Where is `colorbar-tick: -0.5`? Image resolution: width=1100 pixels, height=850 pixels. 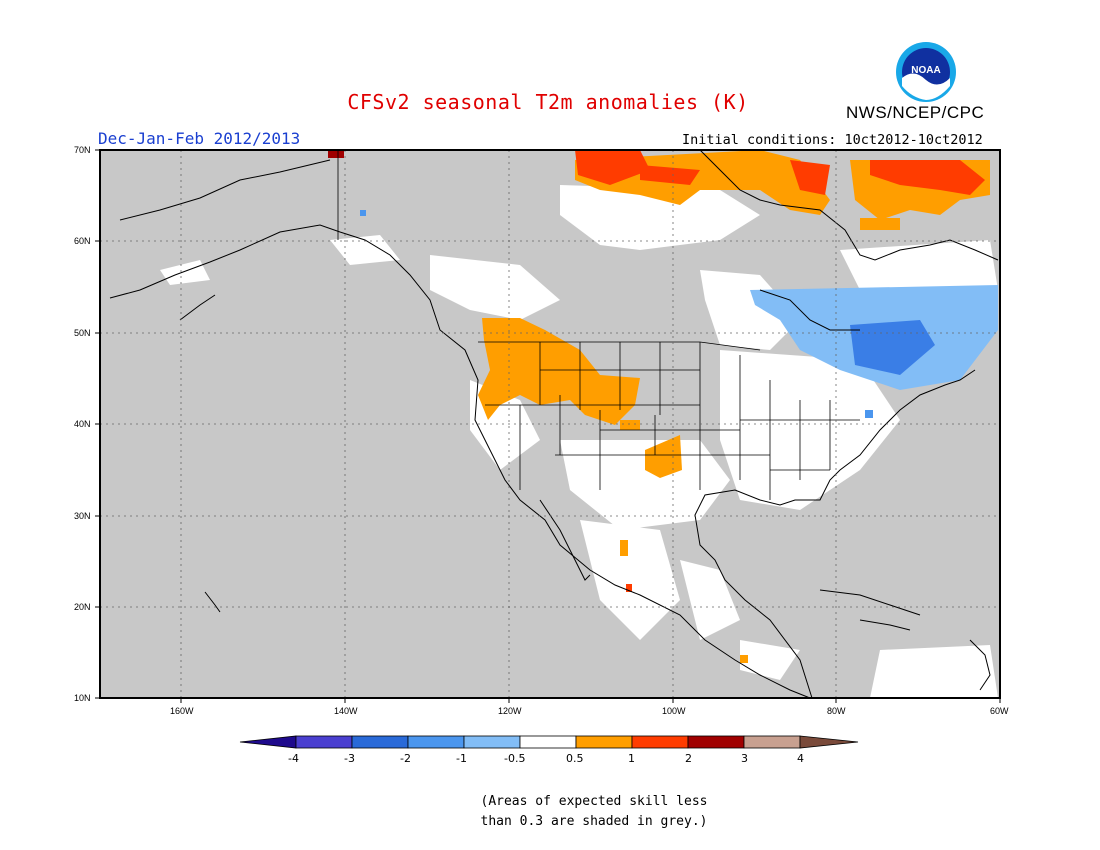 colorbar-tick: -0.5 is located at coordinates (515, 758).